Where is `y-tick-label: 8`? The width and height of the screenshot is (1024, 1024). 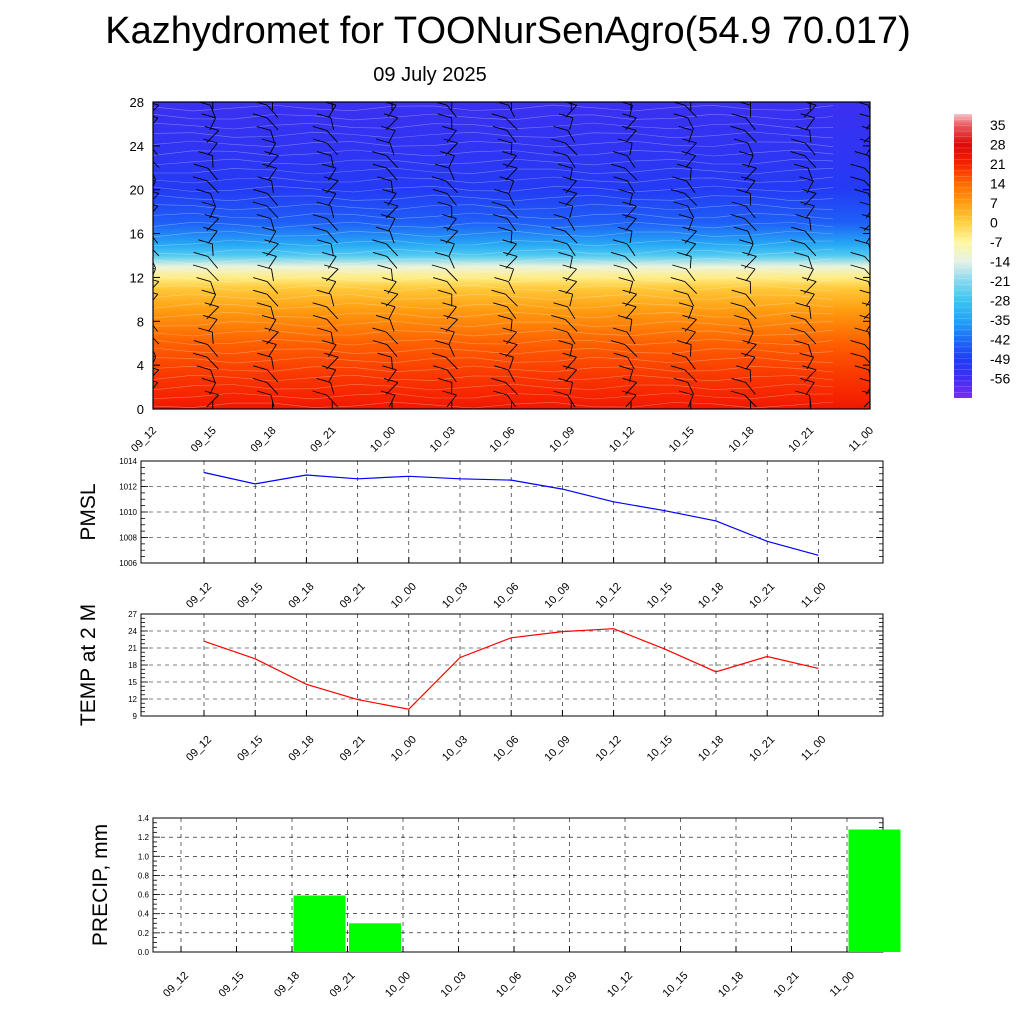
y-tick-label: 8 is located at coordinates (140, 321).